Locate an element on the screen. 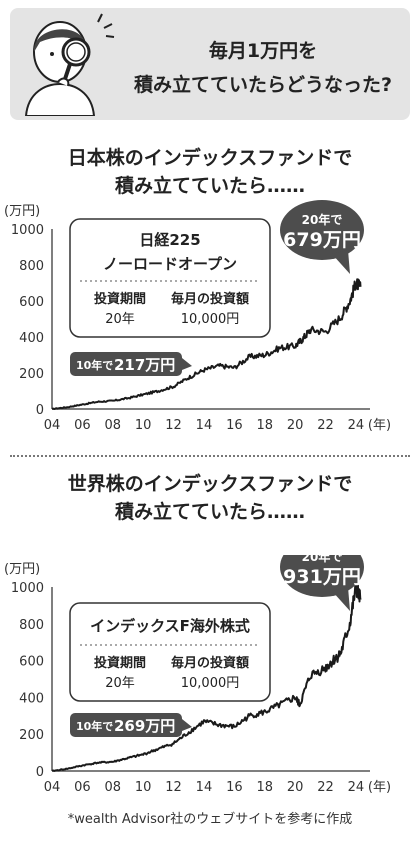 The width and height of the screenshot is (420, 841). c2-x-tick: 08 is located at coordinates (113, 787).